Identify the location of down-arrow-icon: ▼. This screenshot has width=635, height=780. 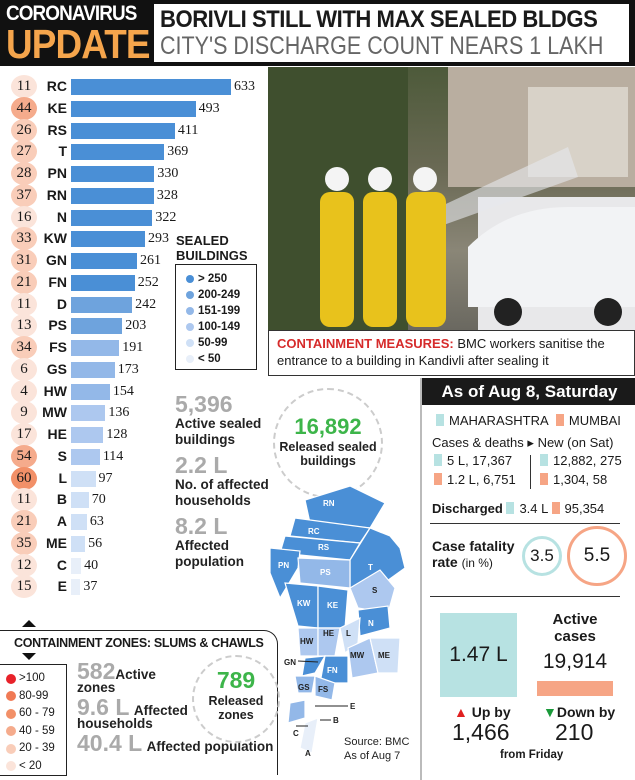
(550, 712).